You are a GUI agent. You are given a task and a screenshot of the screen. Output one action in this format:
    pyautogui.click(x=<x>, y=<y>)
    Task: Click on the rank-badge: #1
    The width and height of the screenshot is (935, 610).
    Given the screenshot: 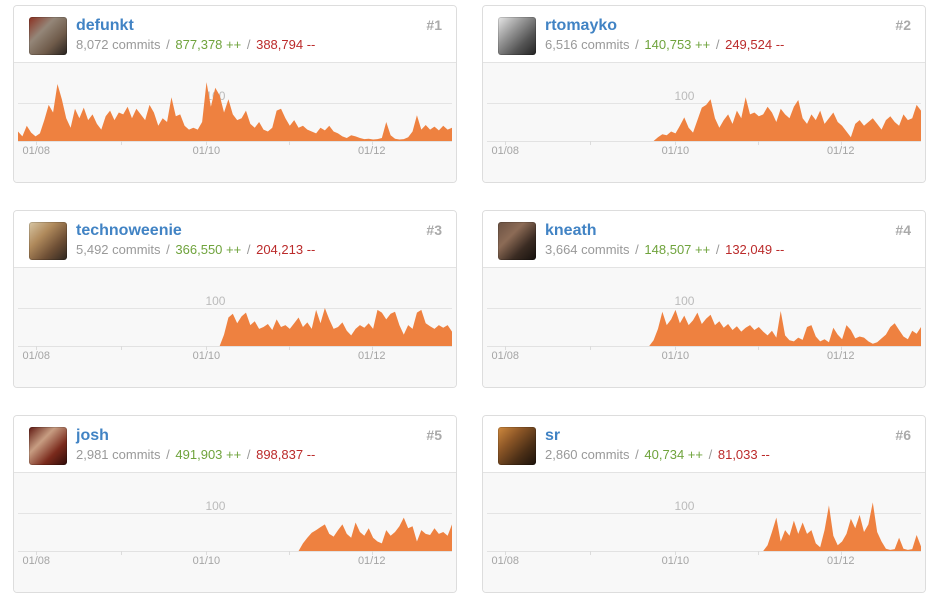 What is the action you would take?
    pyautogui.click(x=434, y=25)
    